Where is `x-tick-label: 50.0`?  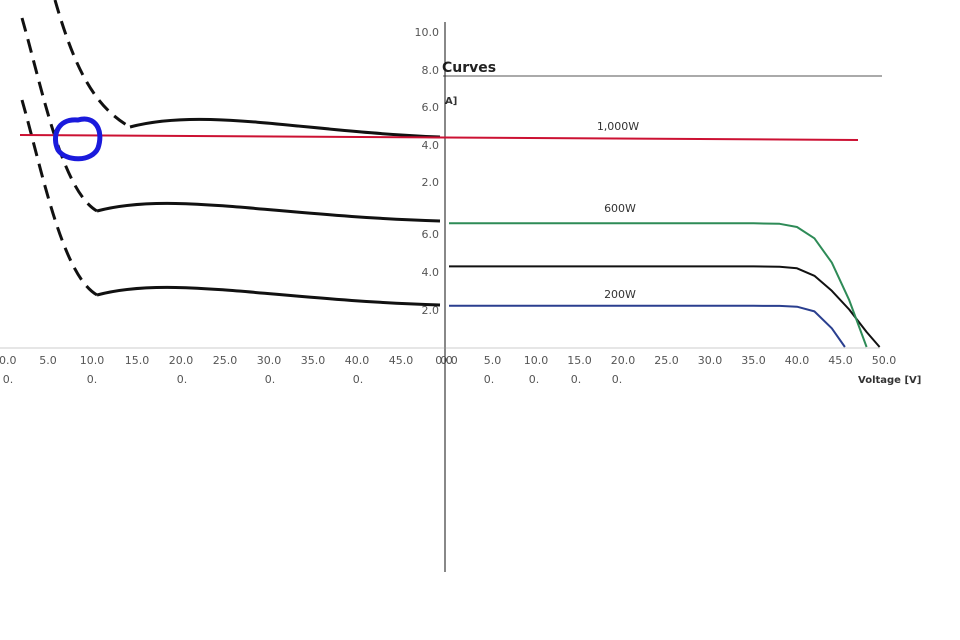 x-tick-label: 50.0 is located at coordinates (884, 360).